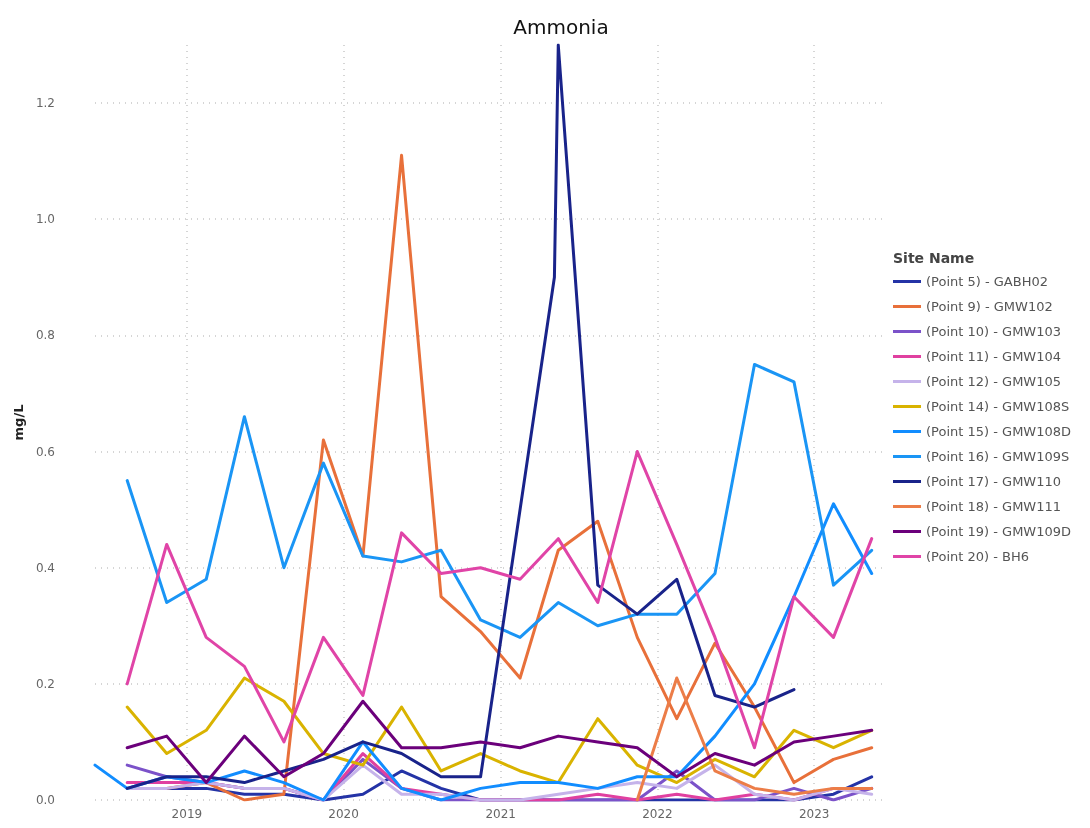  Describe the element at coordinates (994, 506) in the screenshot. I see `legend-label: (Point 18) - GMW111` at that location.